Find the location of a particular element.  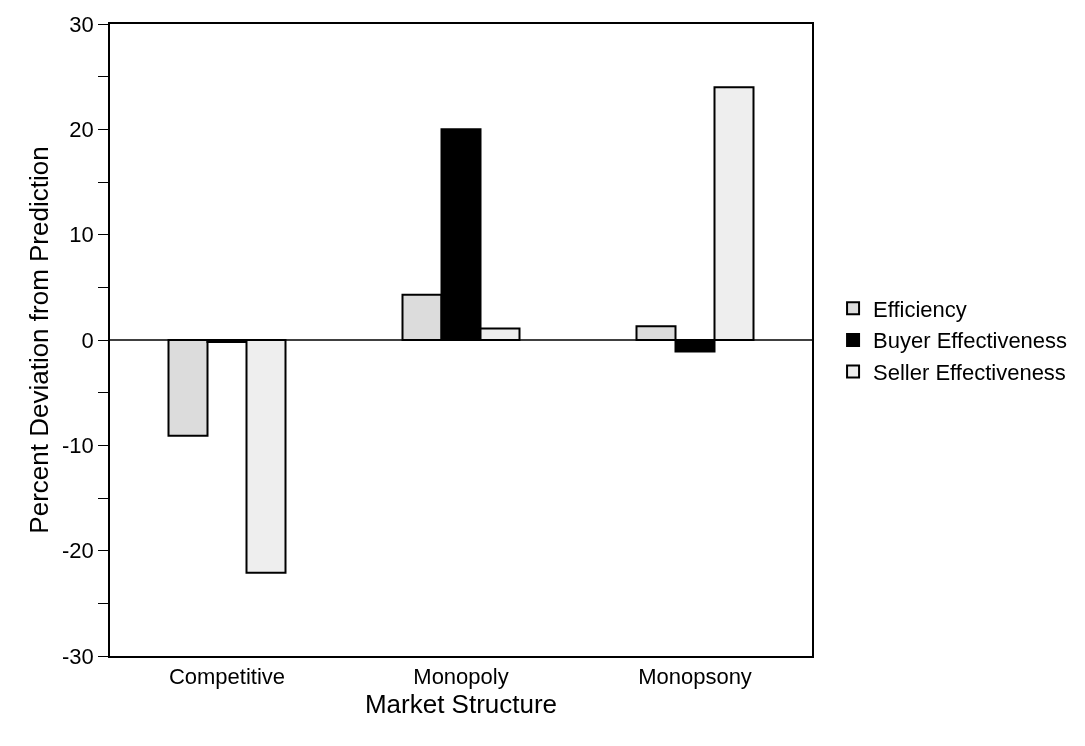

legend-label: Seller Effectiveness is located at coordinates (969, 373).